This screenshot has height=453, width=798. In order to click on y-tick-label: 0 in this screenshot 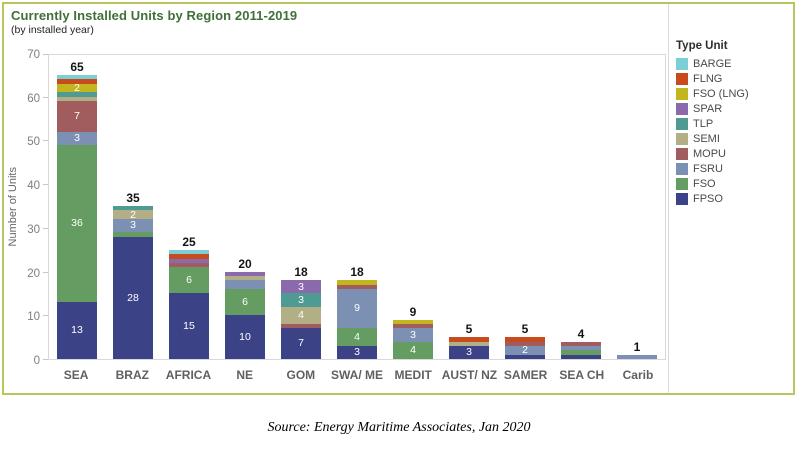, I will do `click(36, 361)`.